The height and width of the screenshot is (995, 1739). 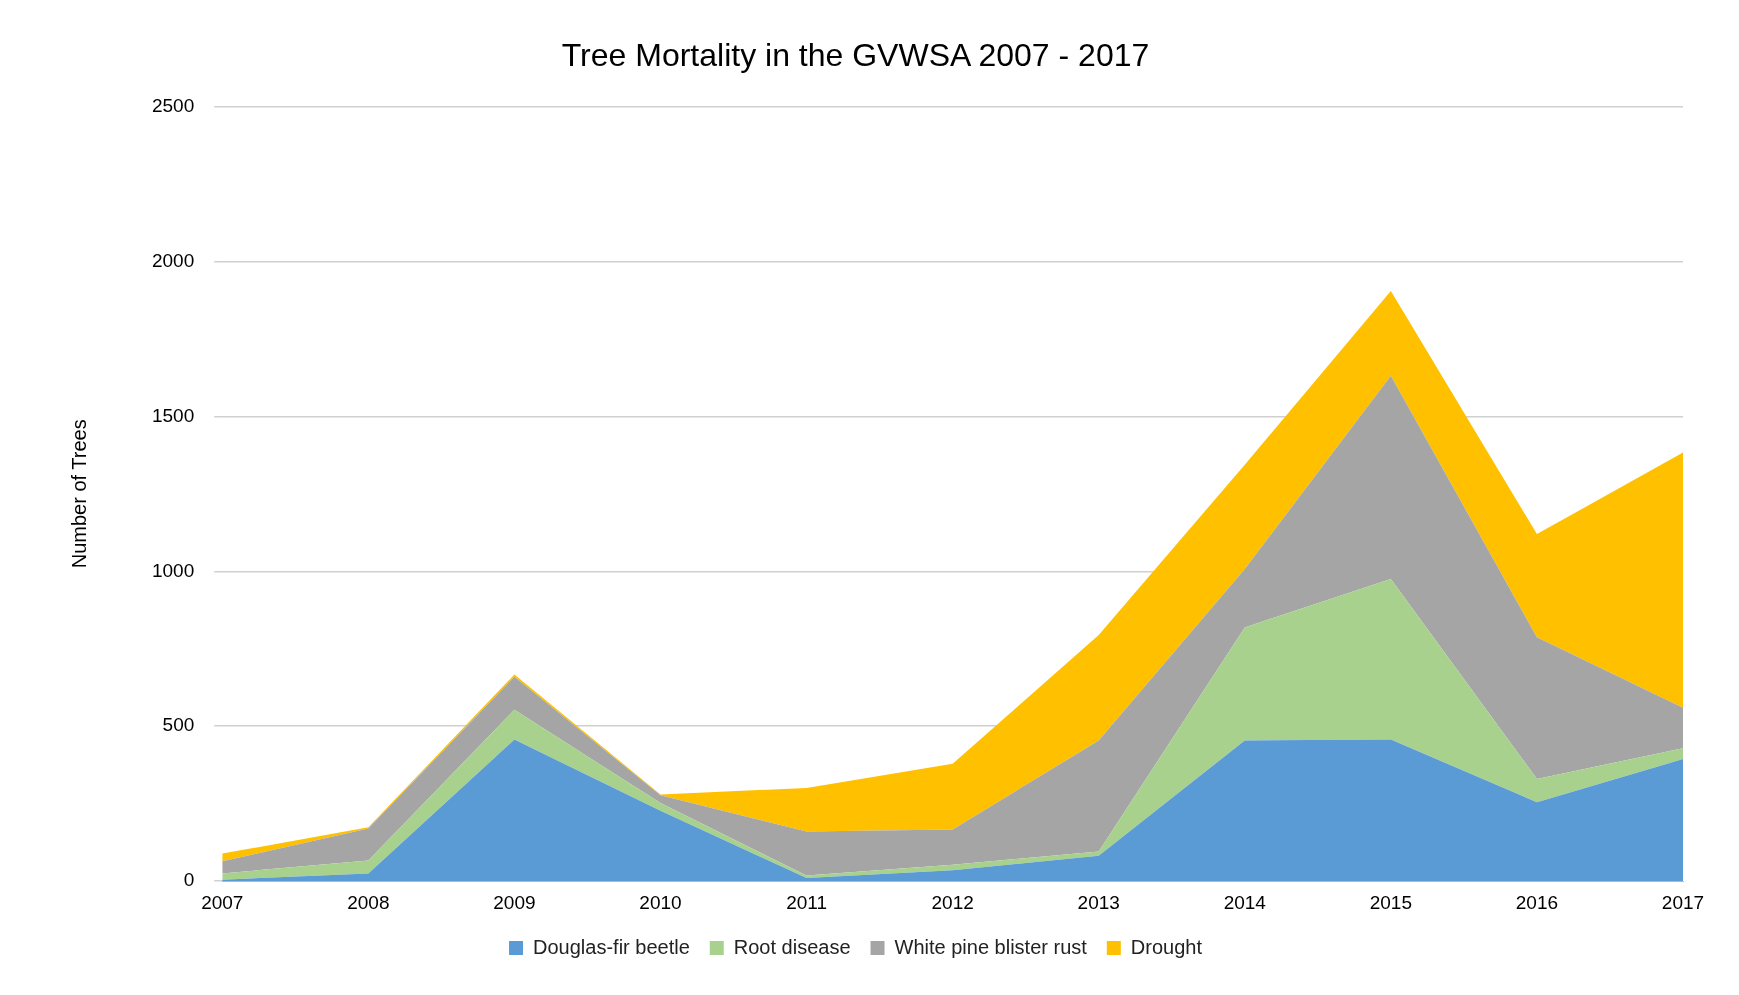 I want to click on x-tick-label: 2012, so click(x=952, y=902).